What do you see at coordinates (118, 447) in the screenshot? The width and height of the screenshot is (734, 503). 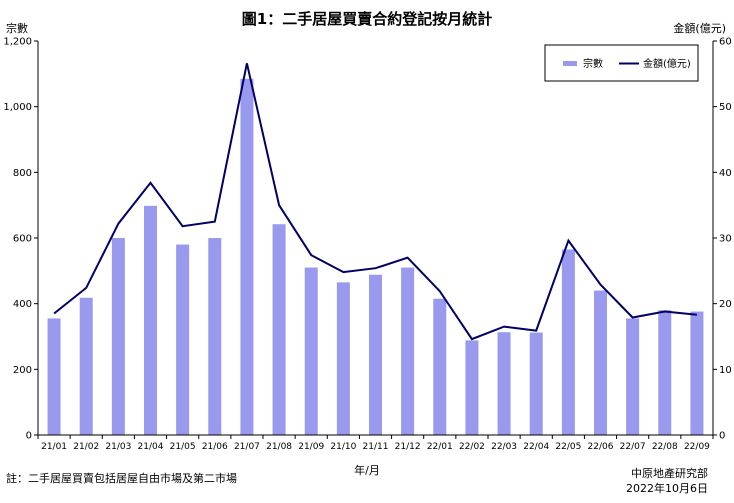 I see `x-tick-label: 21/03` at bounding box center [118, 447].